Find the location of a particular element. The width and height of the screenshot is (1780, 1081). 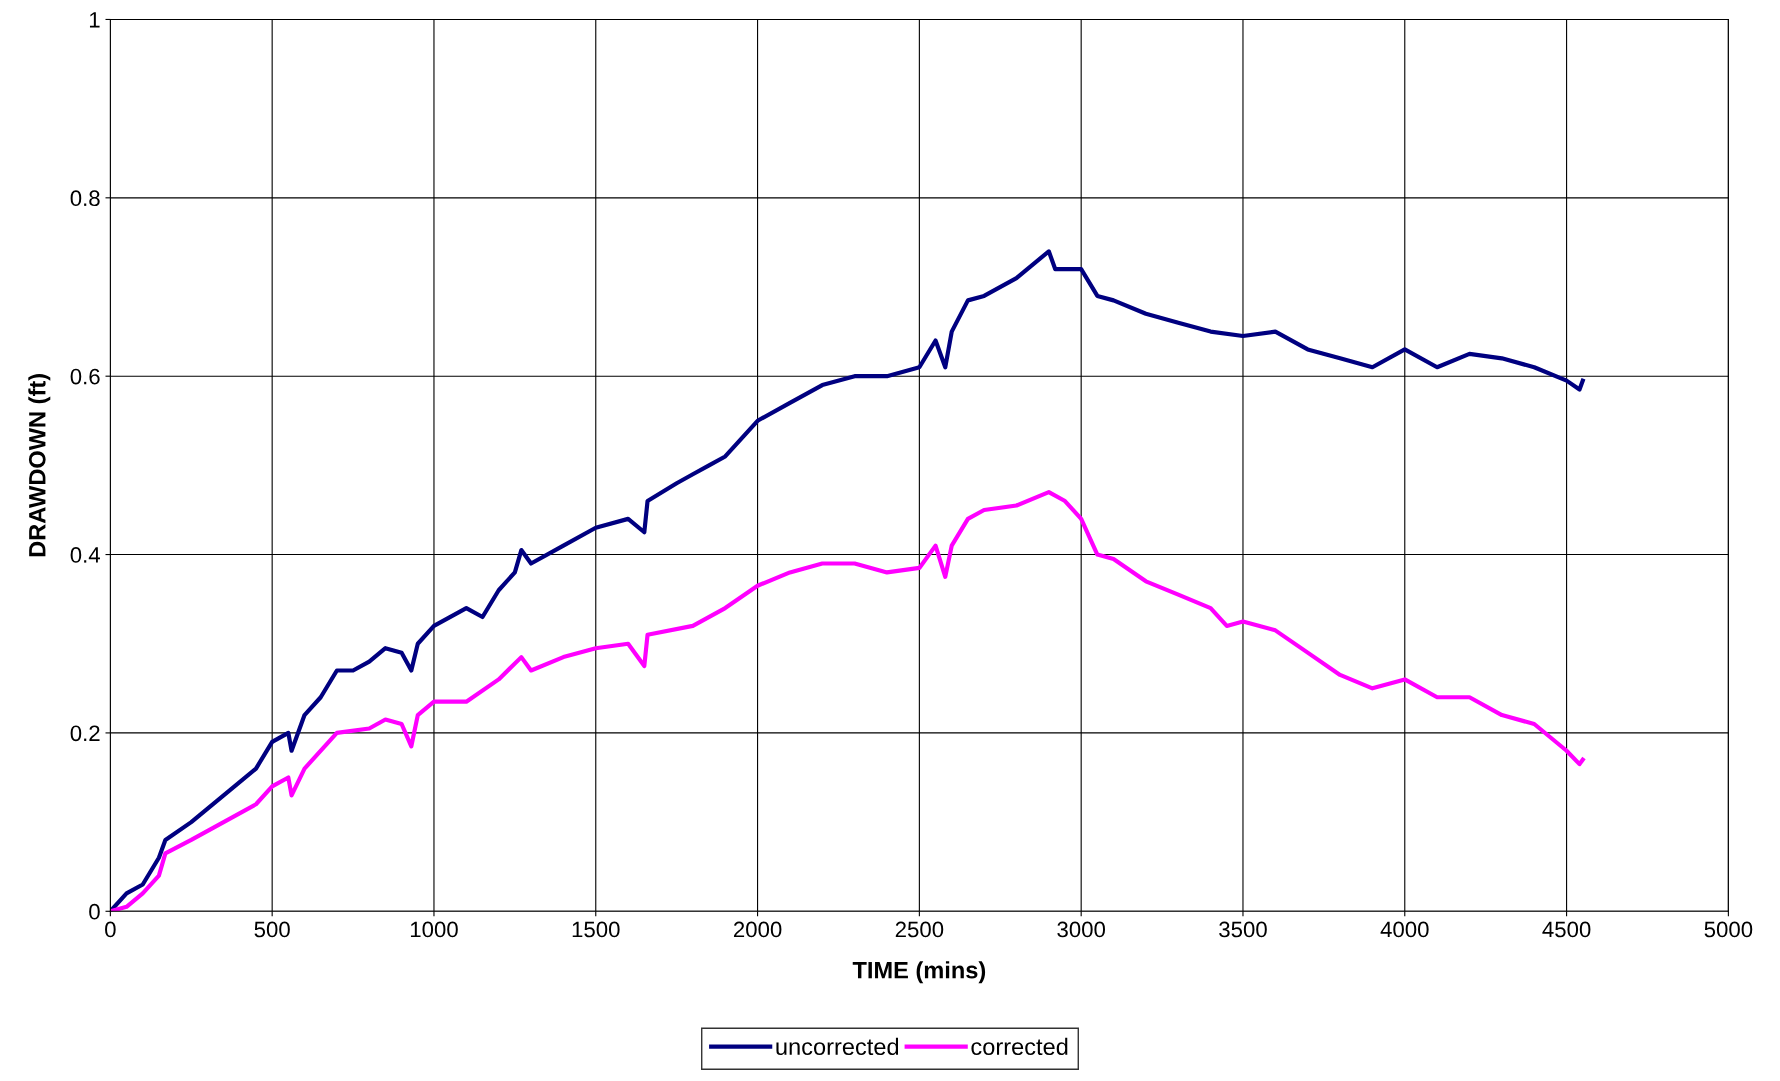

legend-label: corrected is located at coordinates (1019, 1046).